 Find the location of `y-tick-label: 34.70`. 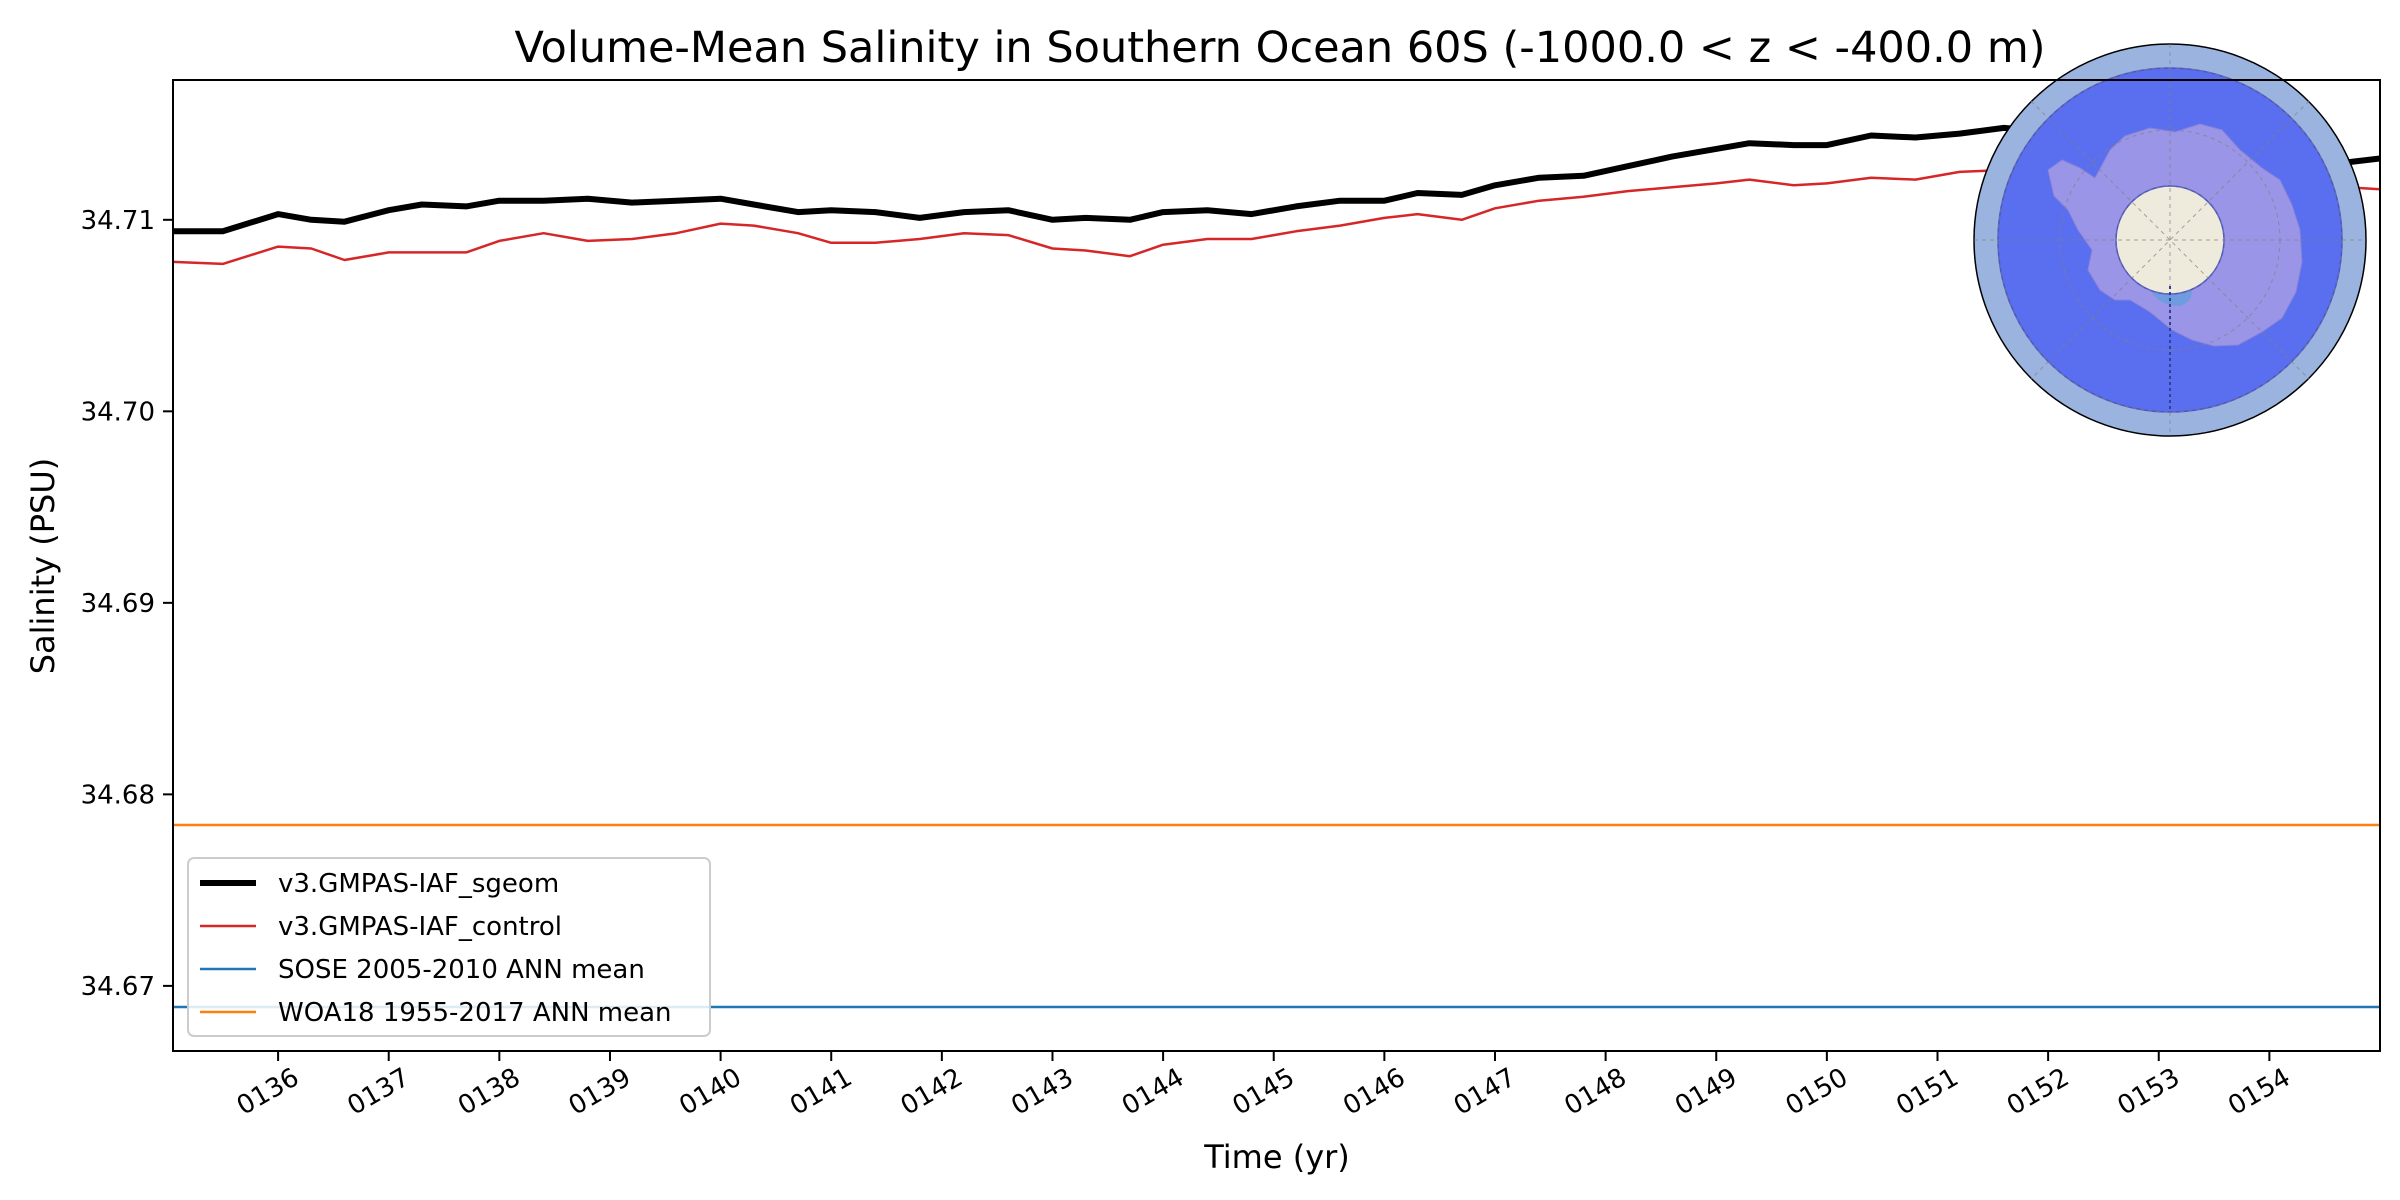

y-tick-label: 34.70 is located at coordinates (118, 412).